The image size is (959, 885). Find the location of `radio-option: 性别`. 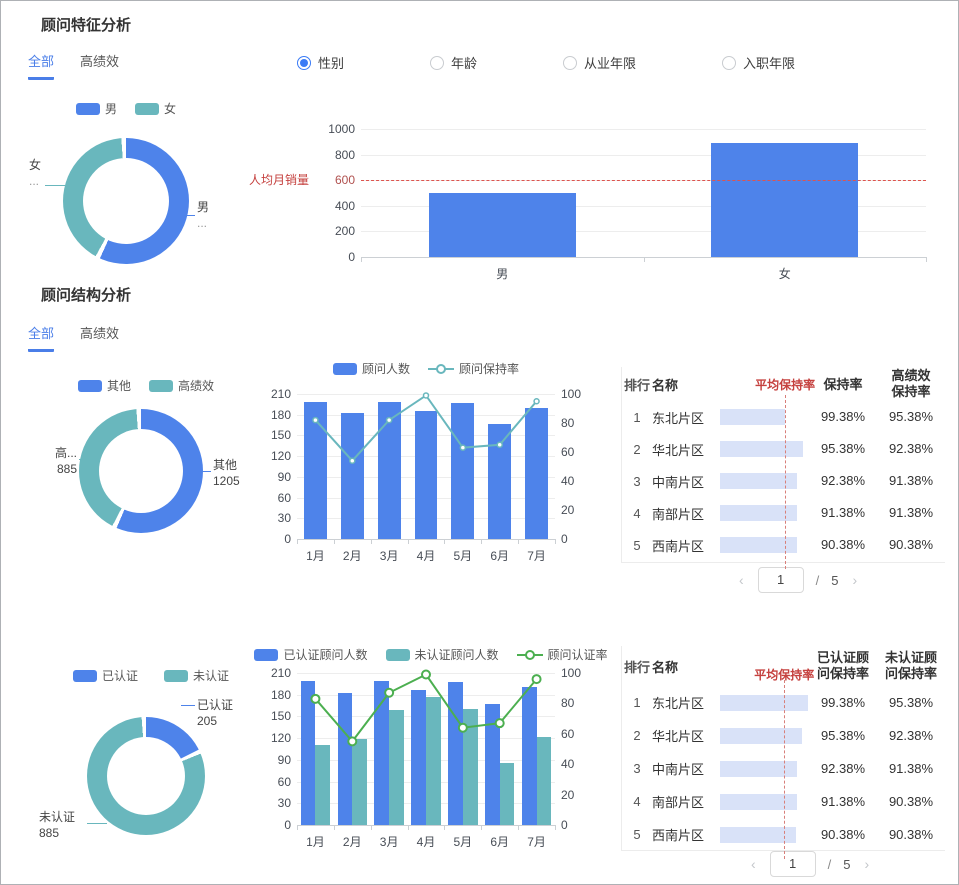

radio-option: 性别 is located at coordinates (320, 62).